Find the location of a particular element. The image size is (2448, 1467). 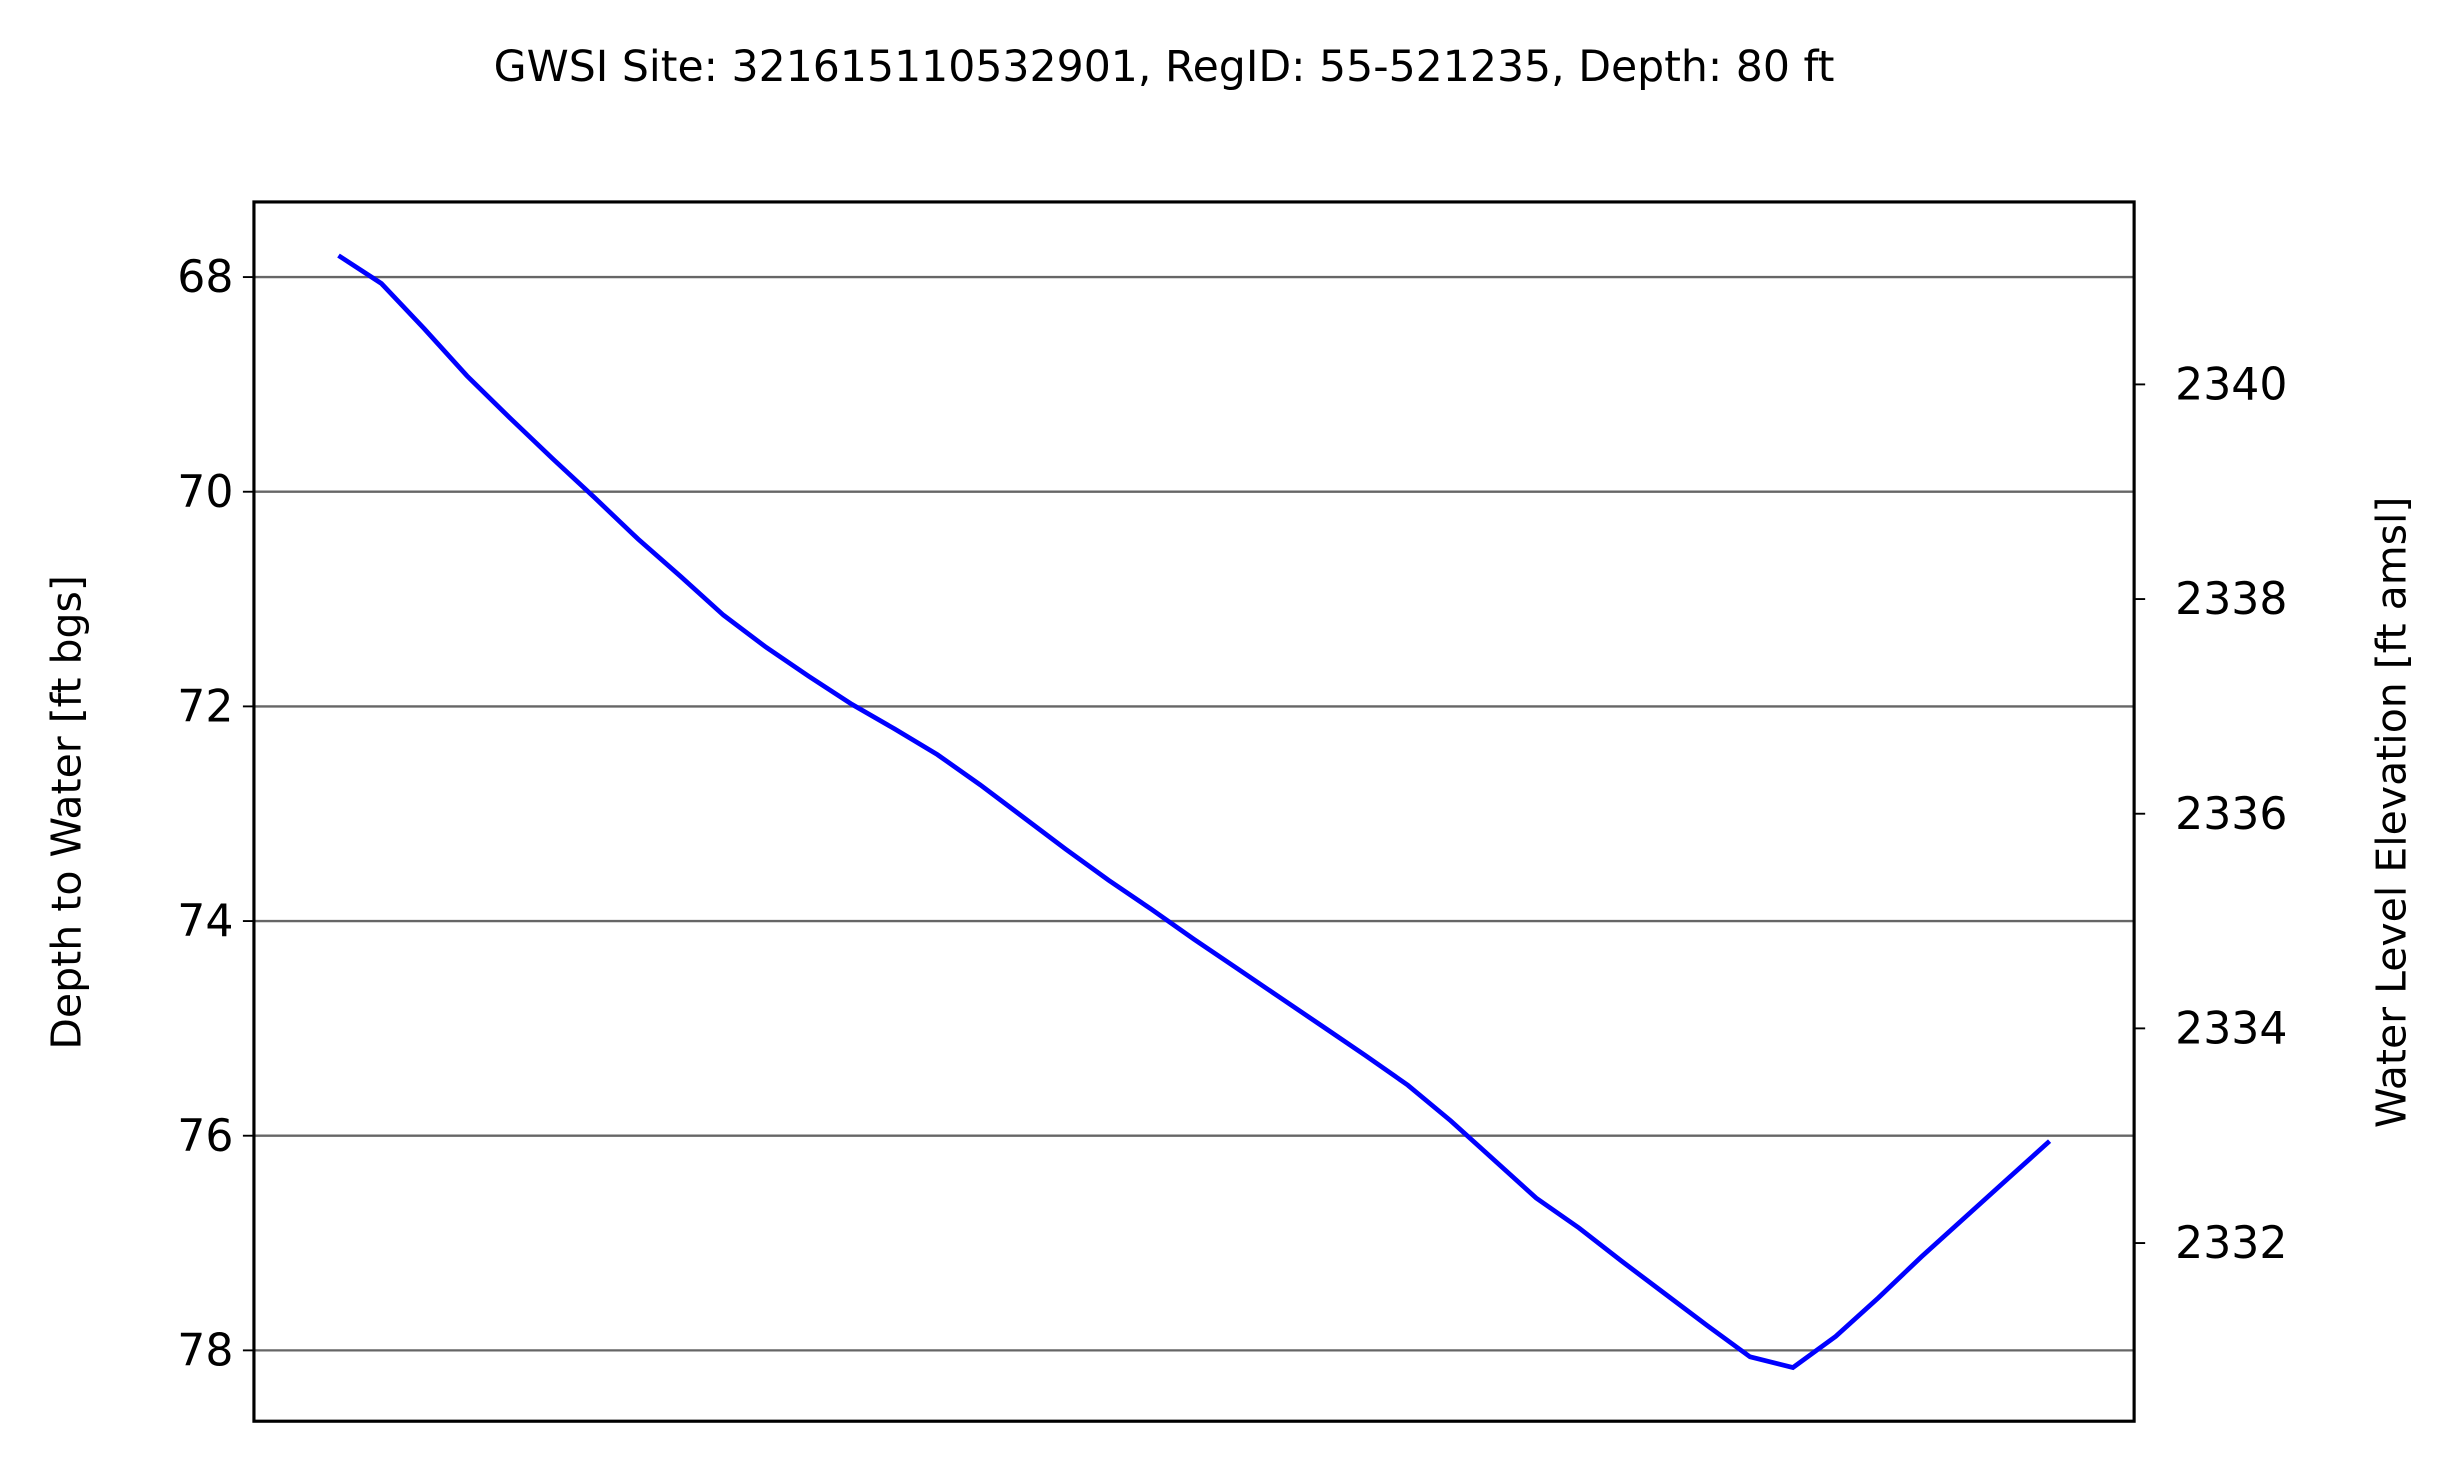

y-tick-label: 70 is located at coordinates (205, 492).